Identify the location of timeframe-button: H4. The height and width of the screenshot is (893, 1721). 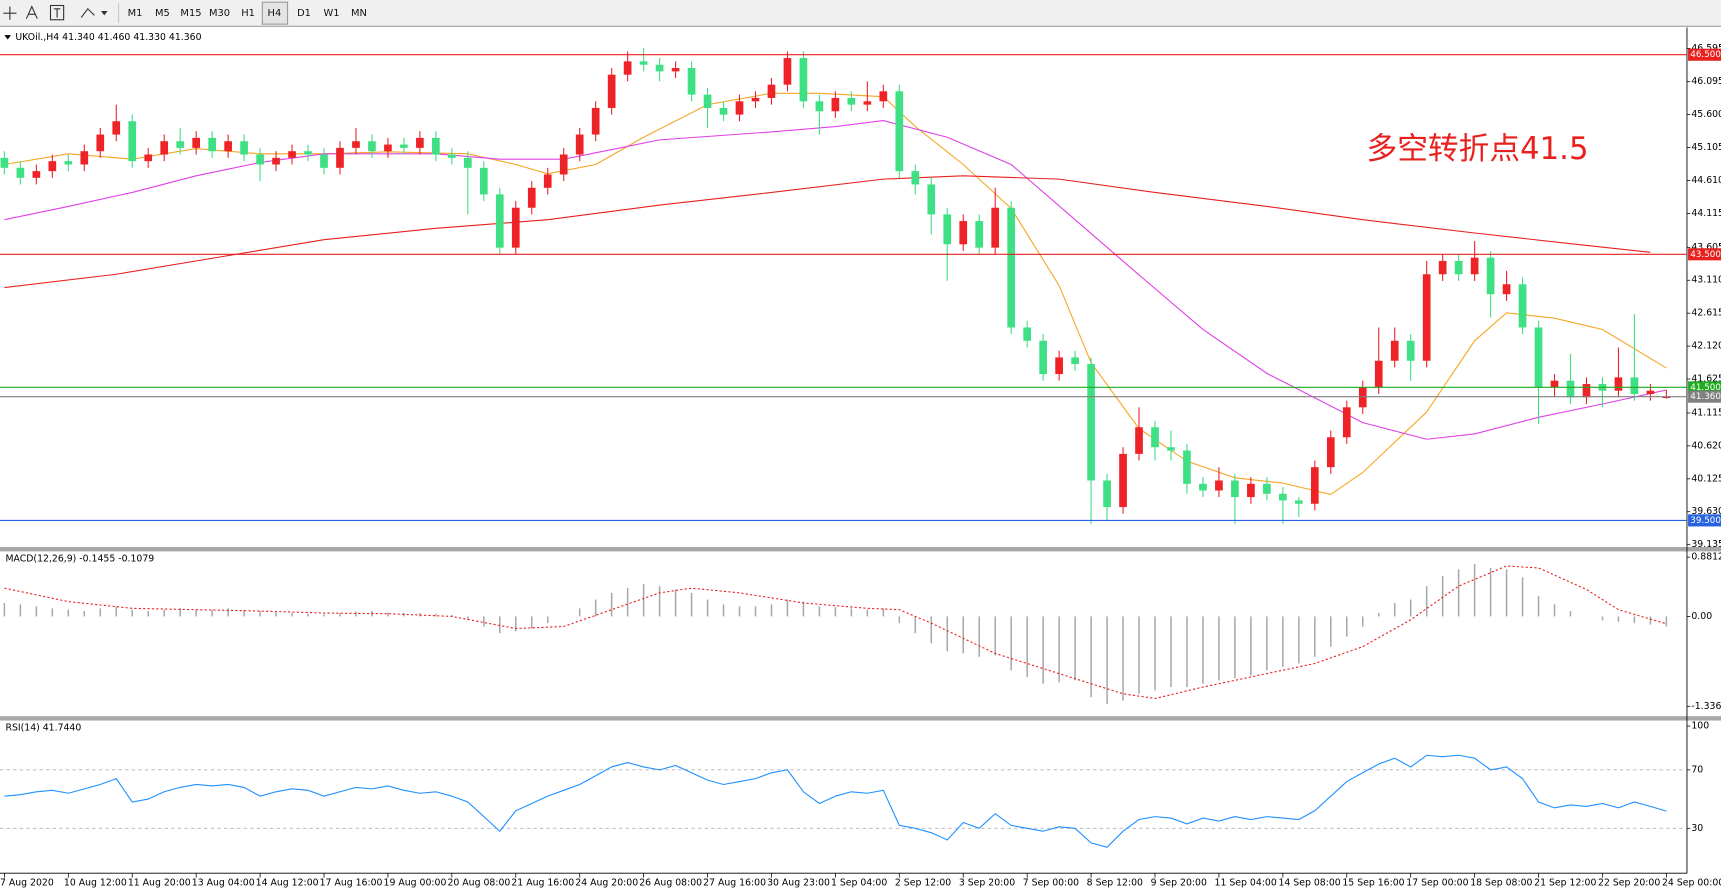
(275, 13).